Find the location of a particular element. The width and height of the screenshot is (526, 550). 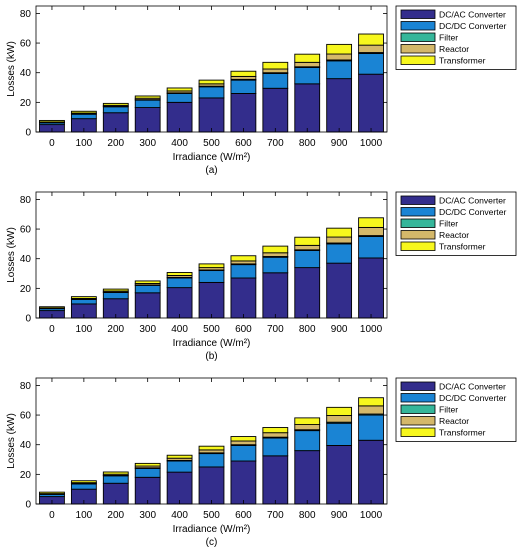

x-tick-label: 100 is located at coordinates (84, 329).